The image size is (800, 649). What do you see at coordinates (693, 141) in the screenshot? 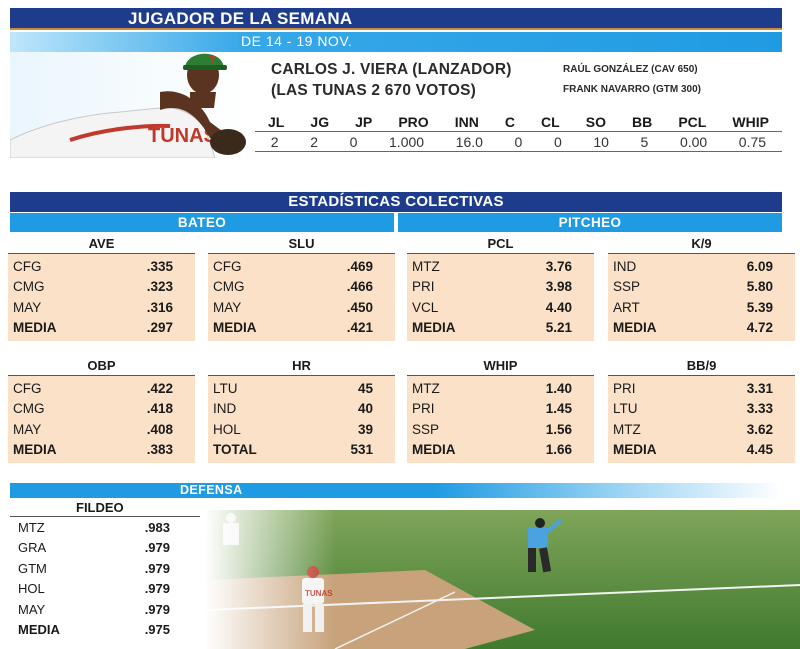
I see `stat-value: 0.00` at bounding box center [693, 141].